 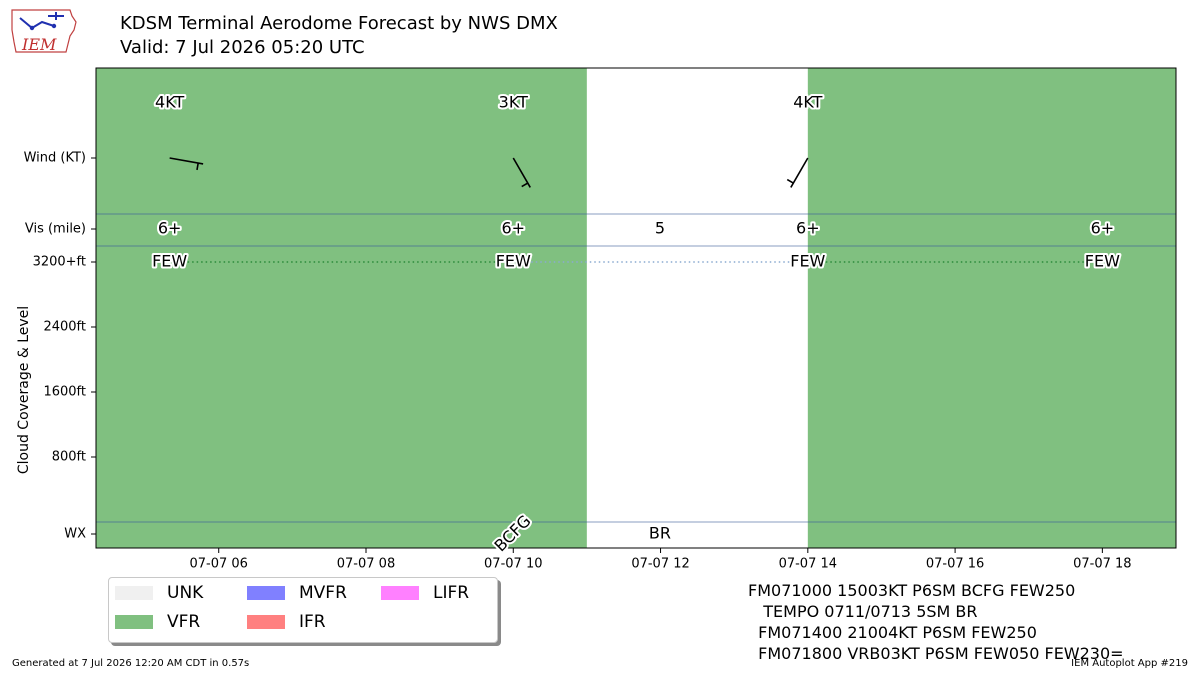 I want to click on legend: UNK VFR MVFR IFR LIFR, so click(x=303, y=610).